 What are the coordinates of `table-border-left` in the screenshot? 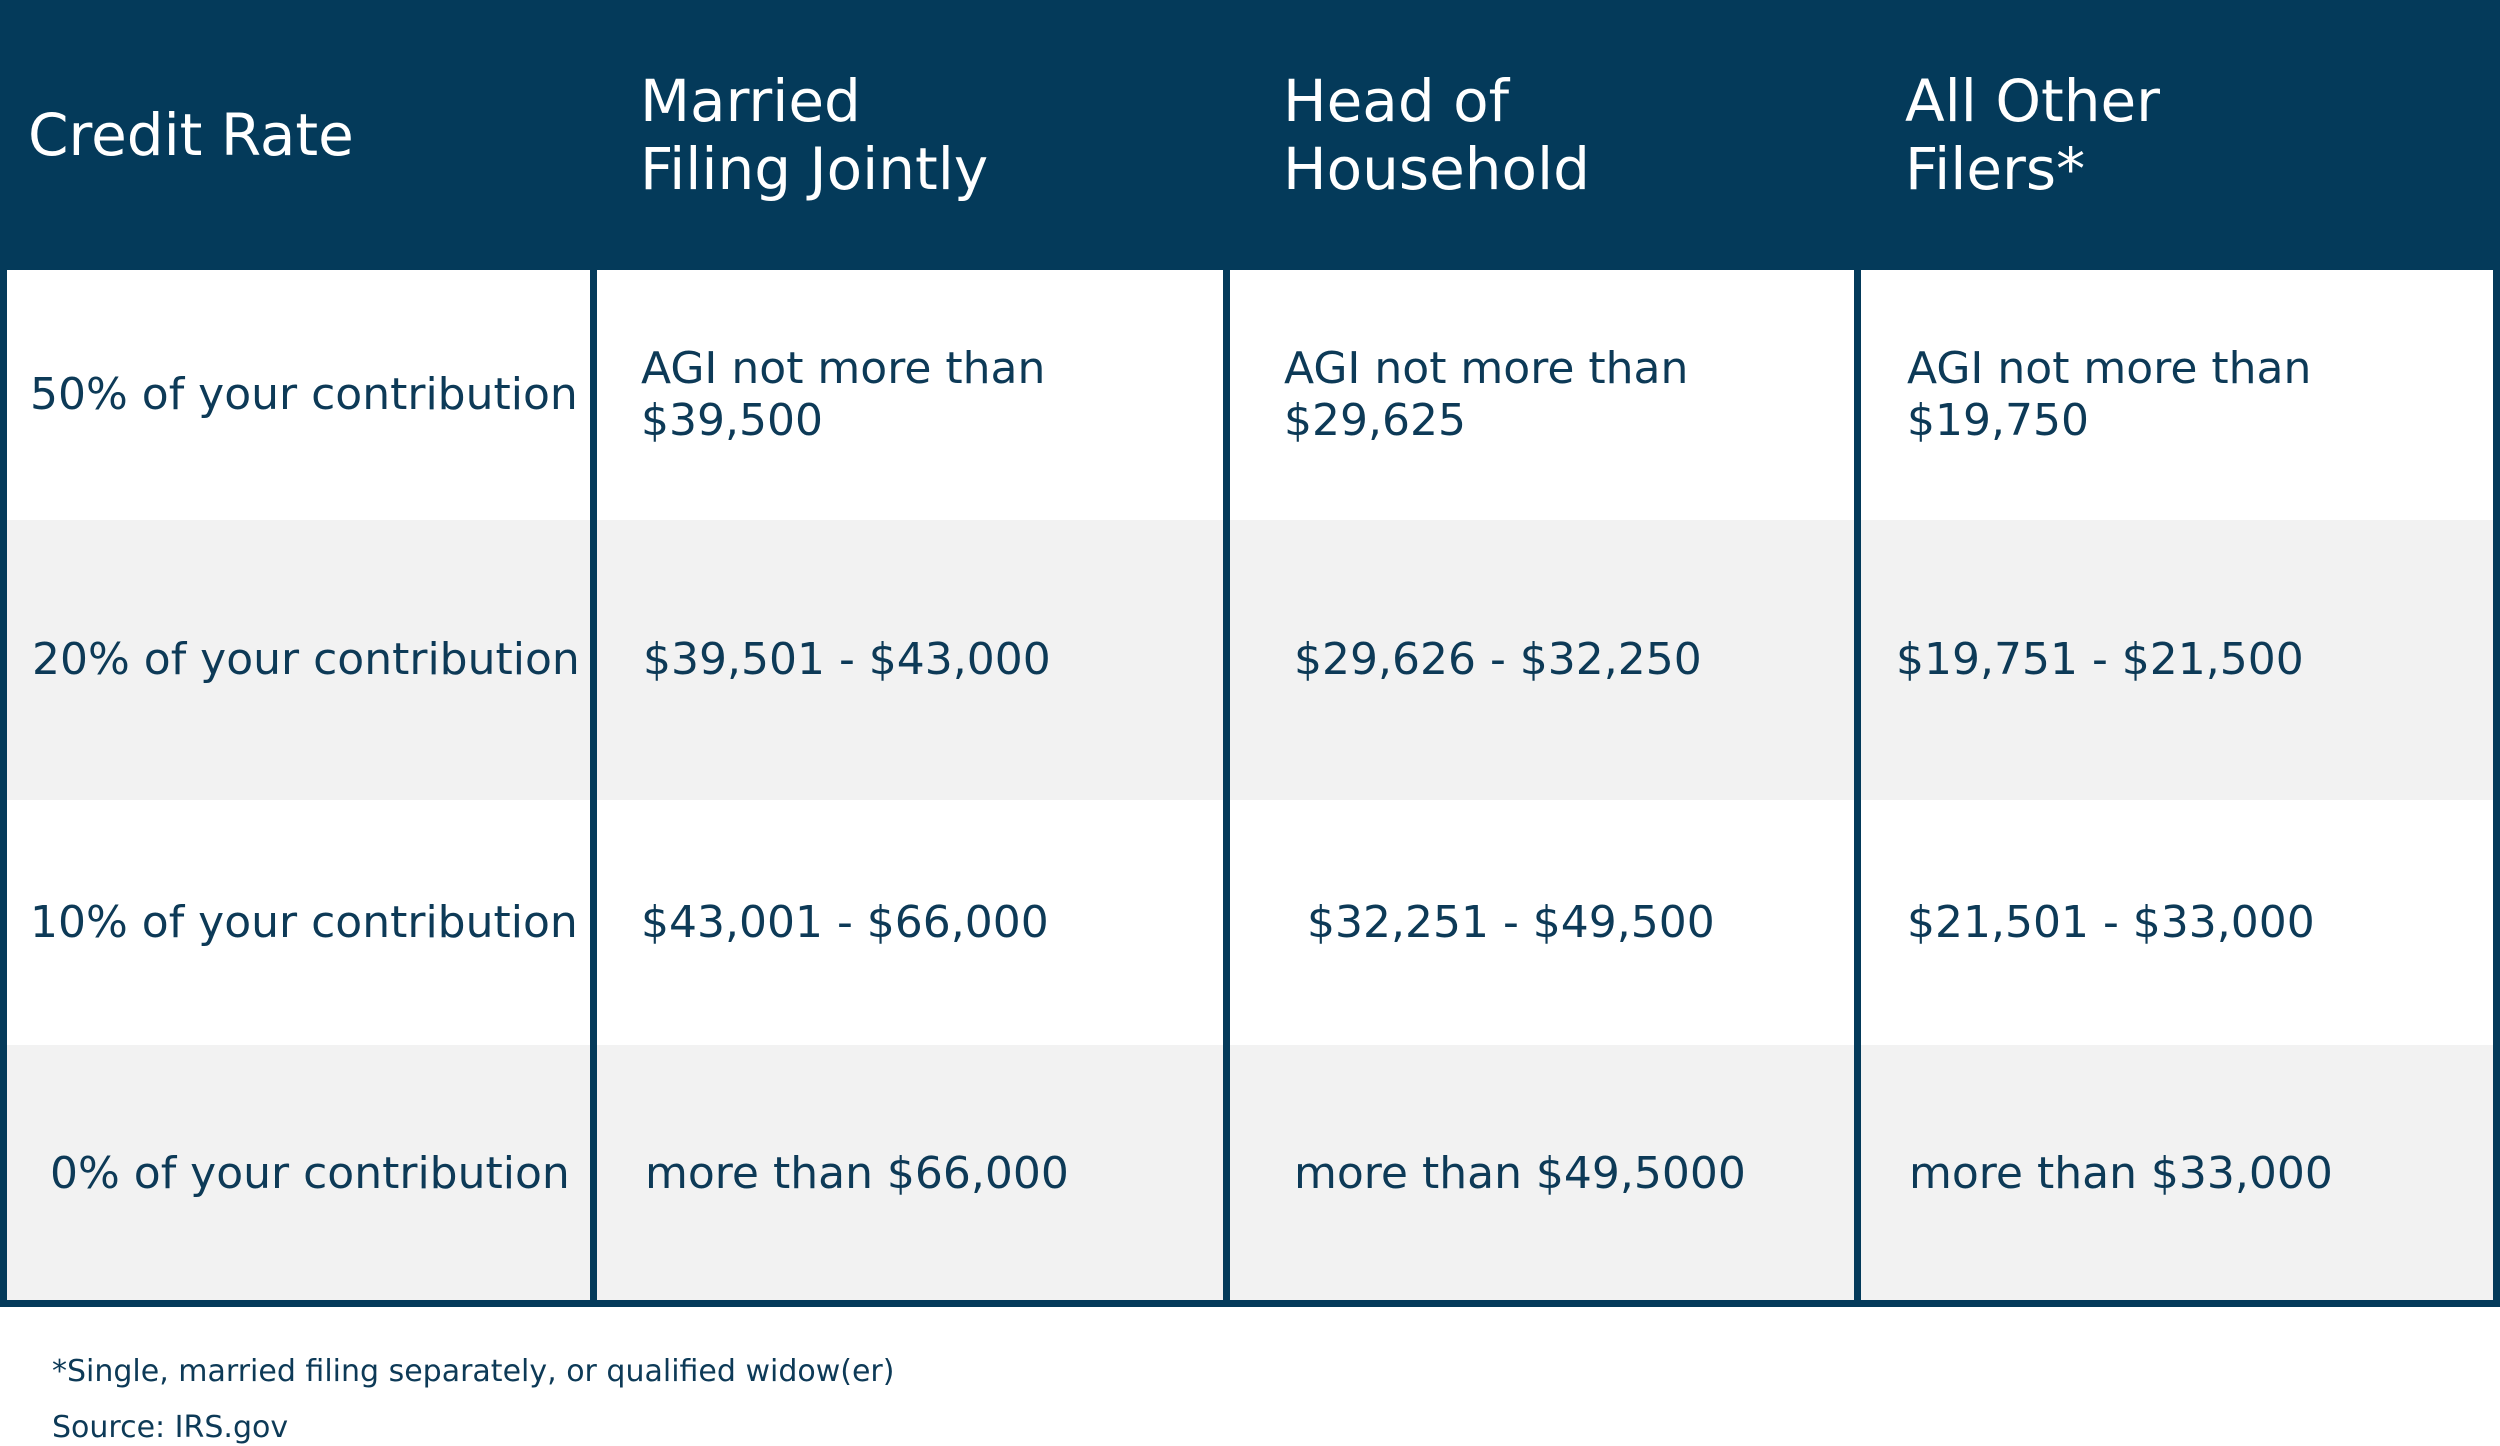 It's located at (3, 786).